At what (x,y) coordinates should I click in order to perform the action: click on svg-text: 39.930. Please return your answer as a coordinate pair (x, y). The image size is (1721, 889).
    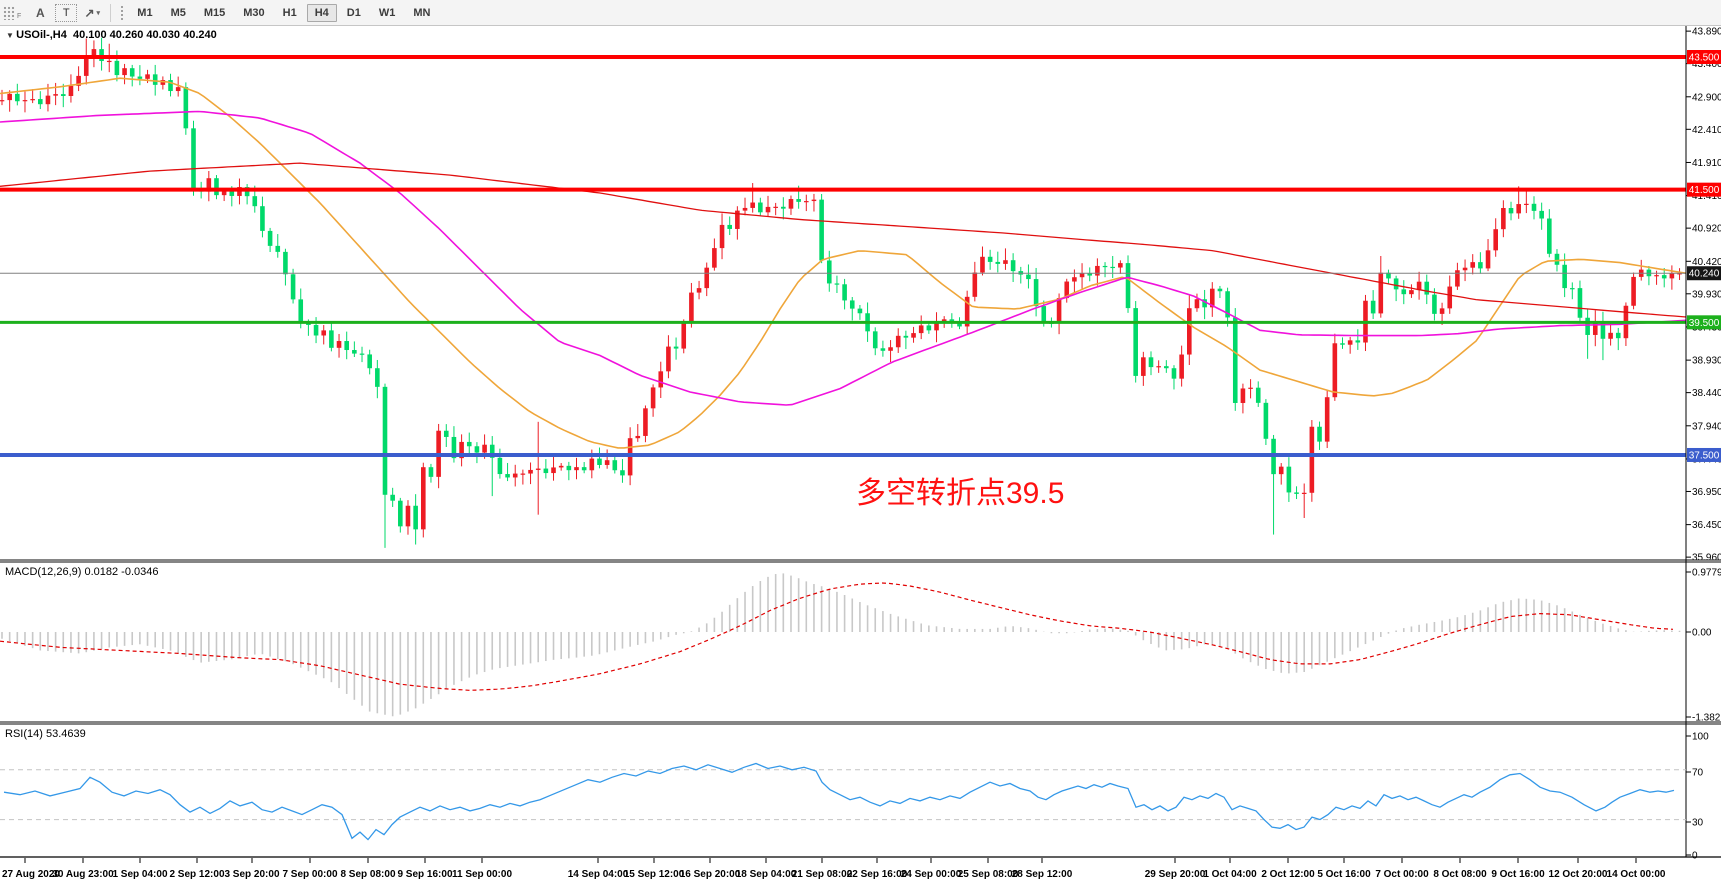
    Looking at the image, I should click on (1706, 294).